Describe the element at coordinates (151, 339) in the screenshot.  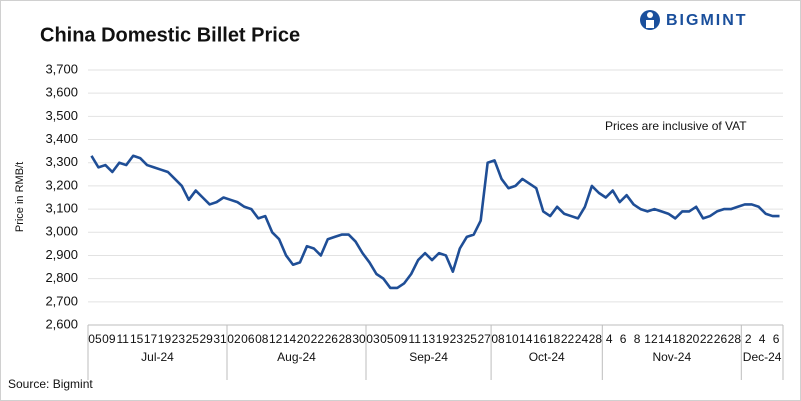
I see `x-tick-label: 17` at that location.